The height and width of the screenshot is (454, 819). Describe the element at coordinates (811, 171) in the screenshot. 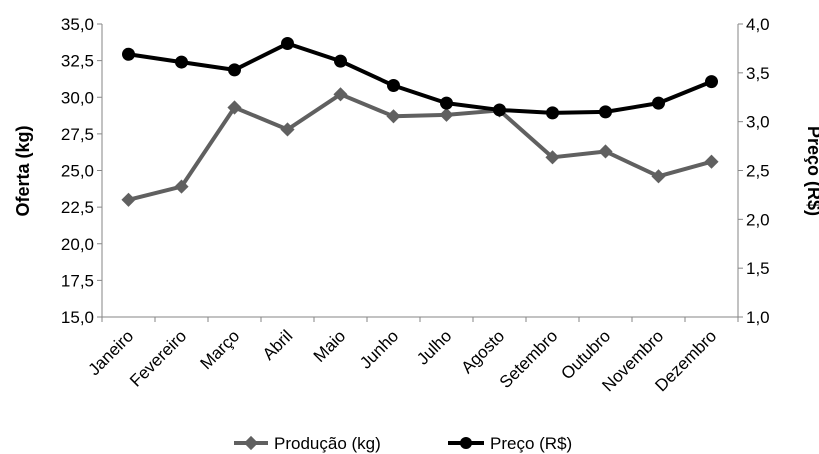

I see `right-axis-title: Preço (R$)` at that location.